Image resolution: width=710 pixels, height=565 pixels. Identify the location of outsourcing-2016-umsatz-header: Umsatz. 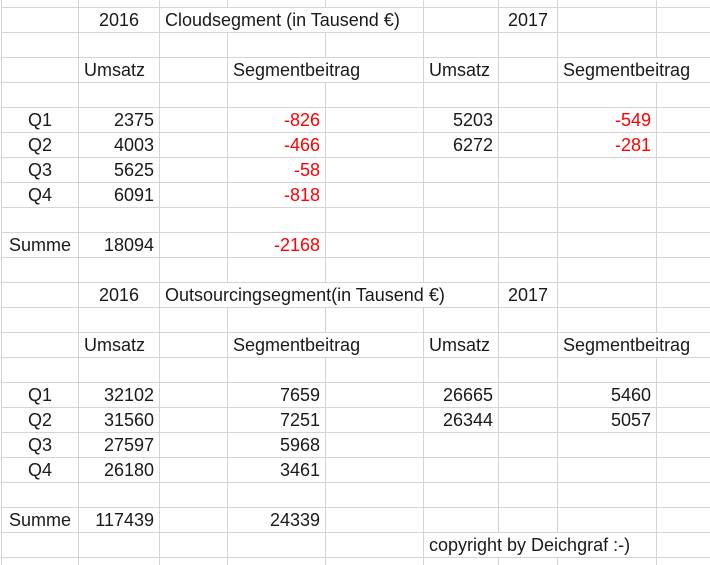
(119, 345).